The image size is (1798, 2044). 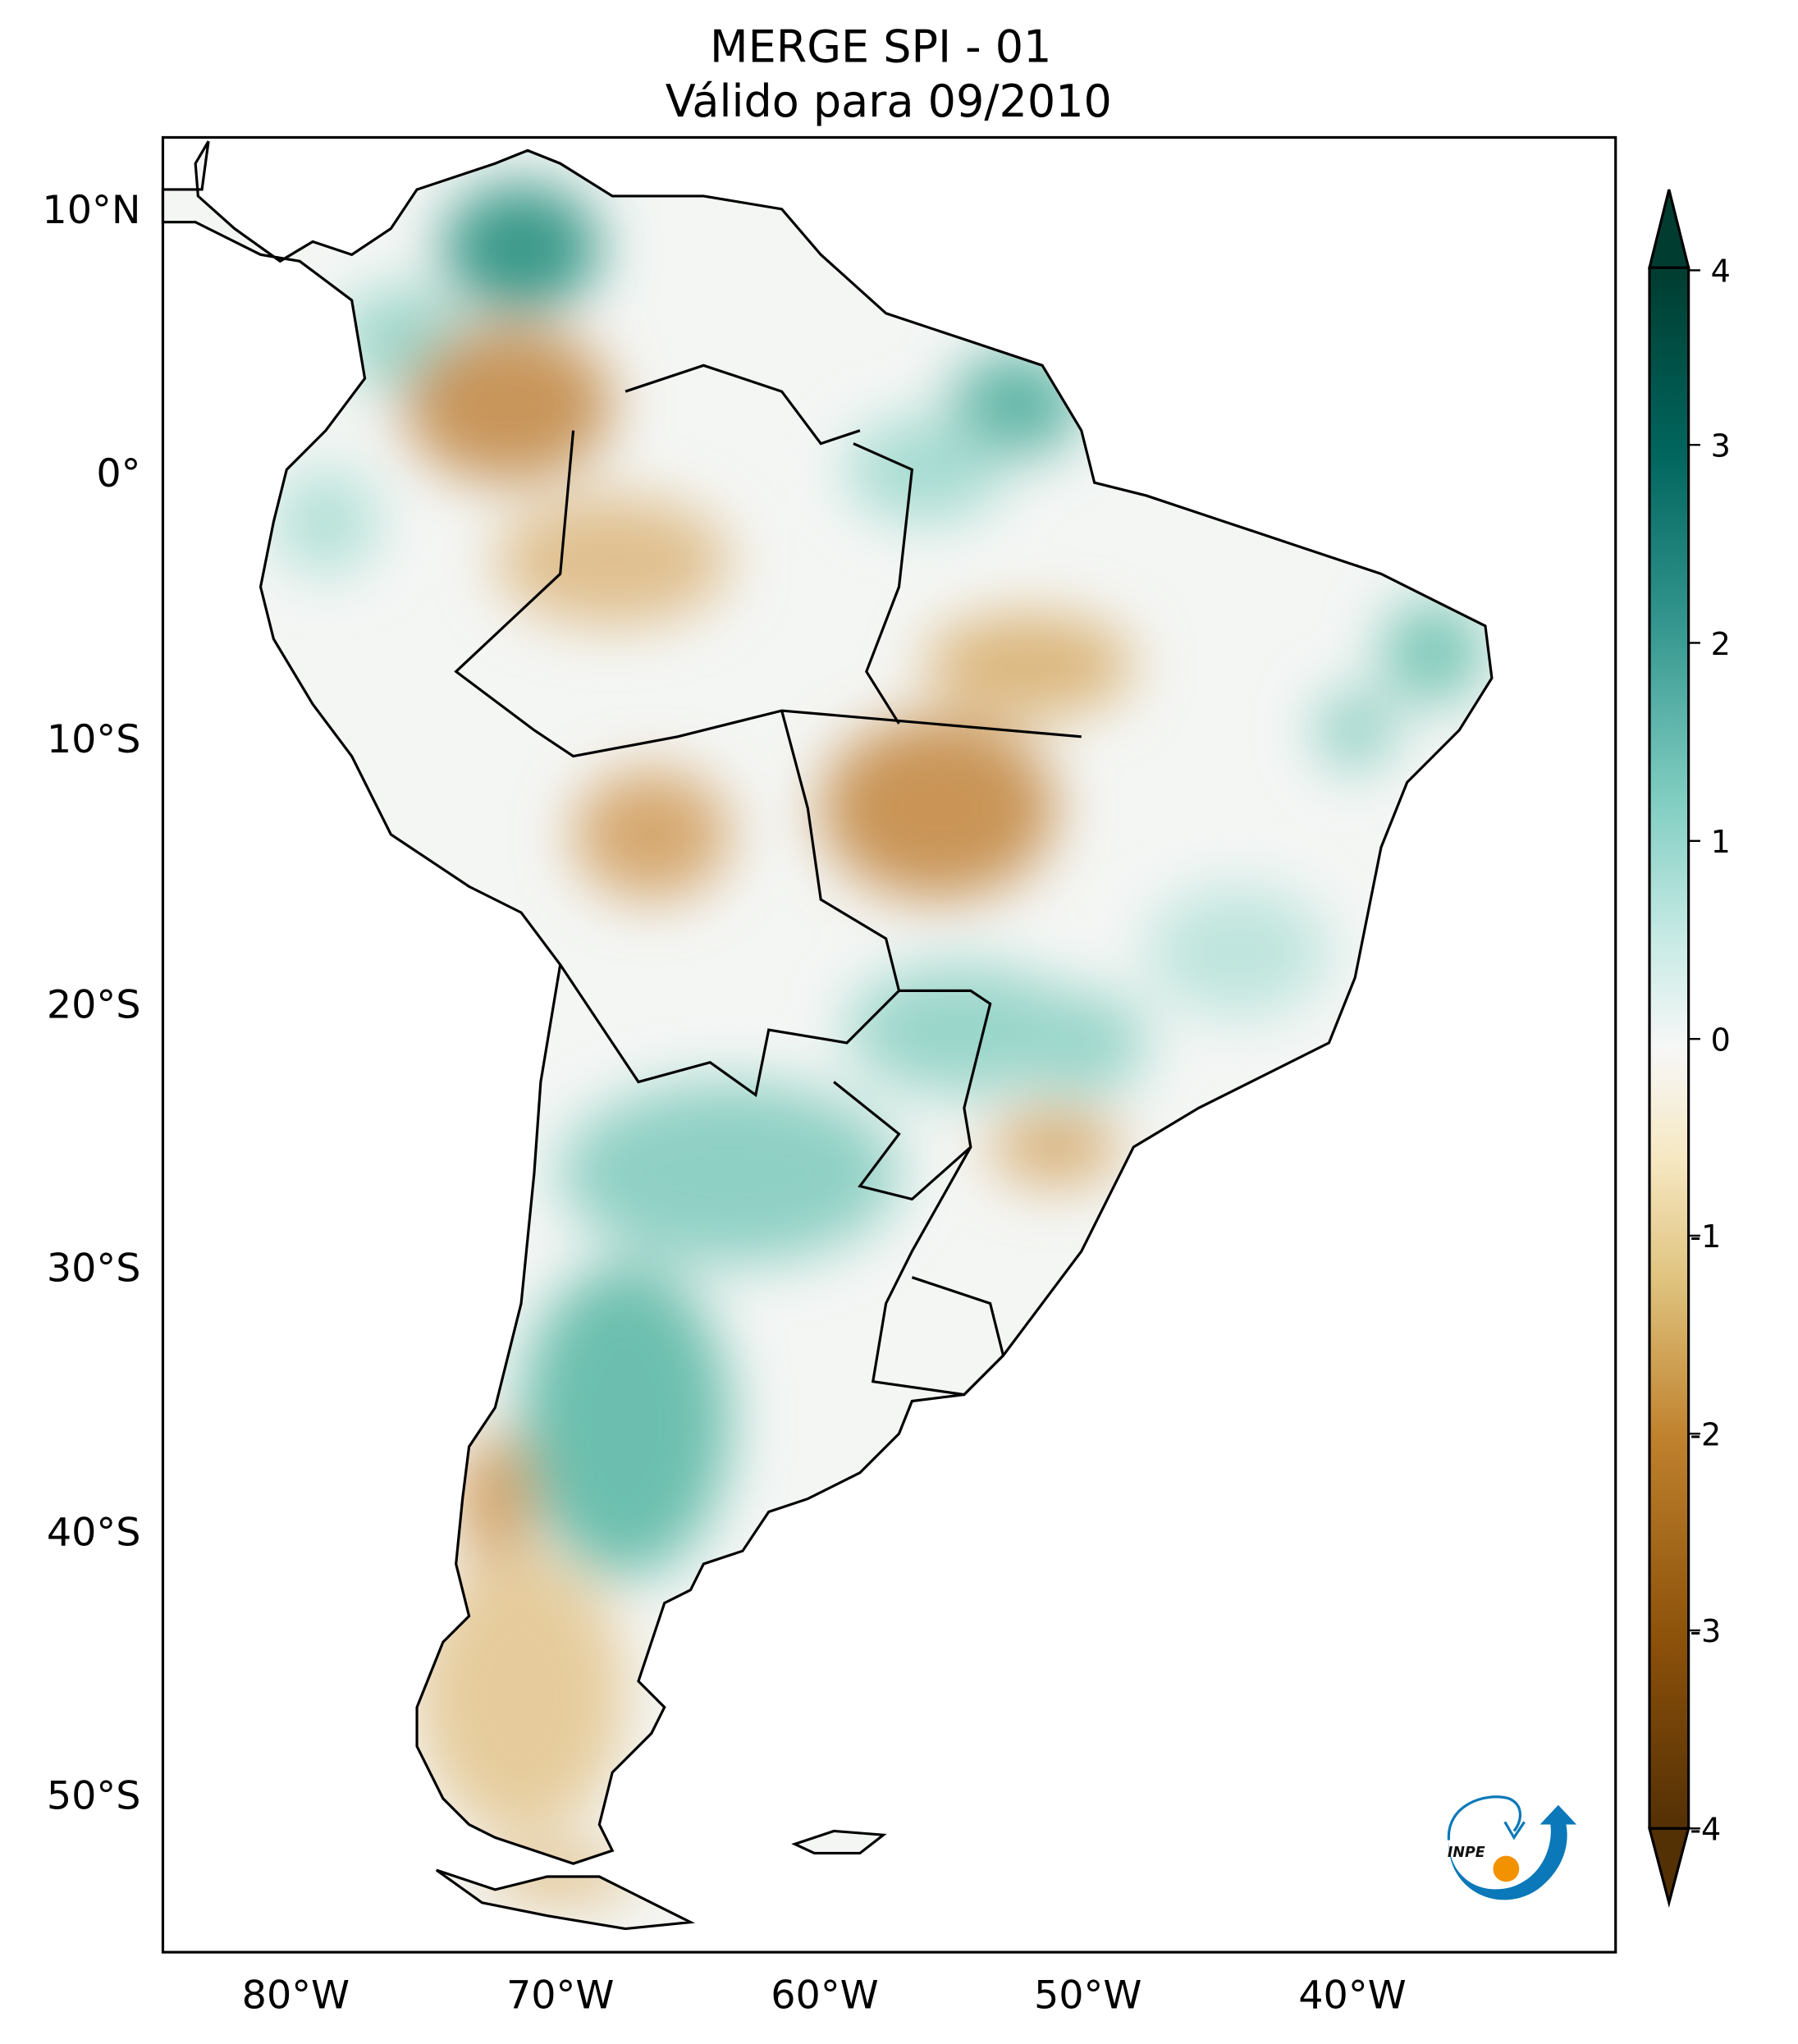 What do you see at coordinates (1352, 1996) in the screenshot?
I see `lon-label: 40°W` at bounding box center [1352, 1996].